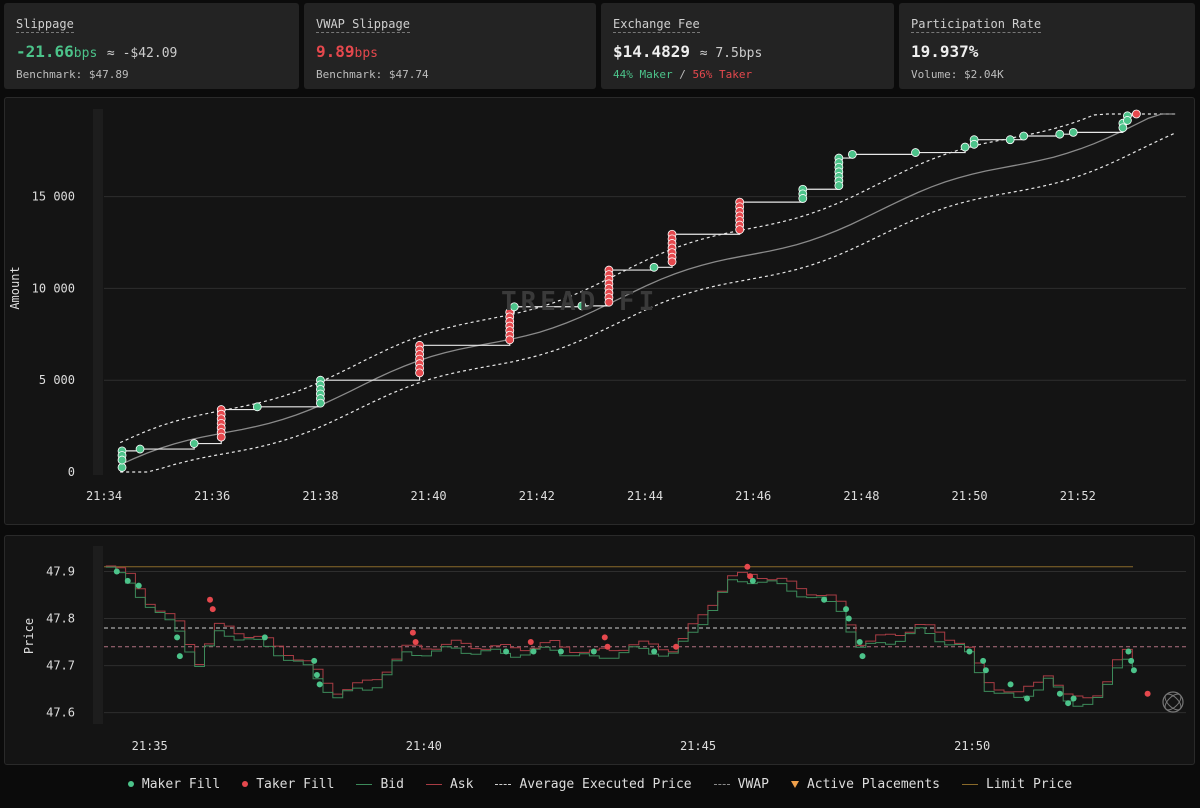 Image resolution: width=1200 pixels, height=808 pixels. What do you see at coordinates (741, 784) in the screenshot?
I see `legend-vwap: VWAP` at bounding box center [741, 784].